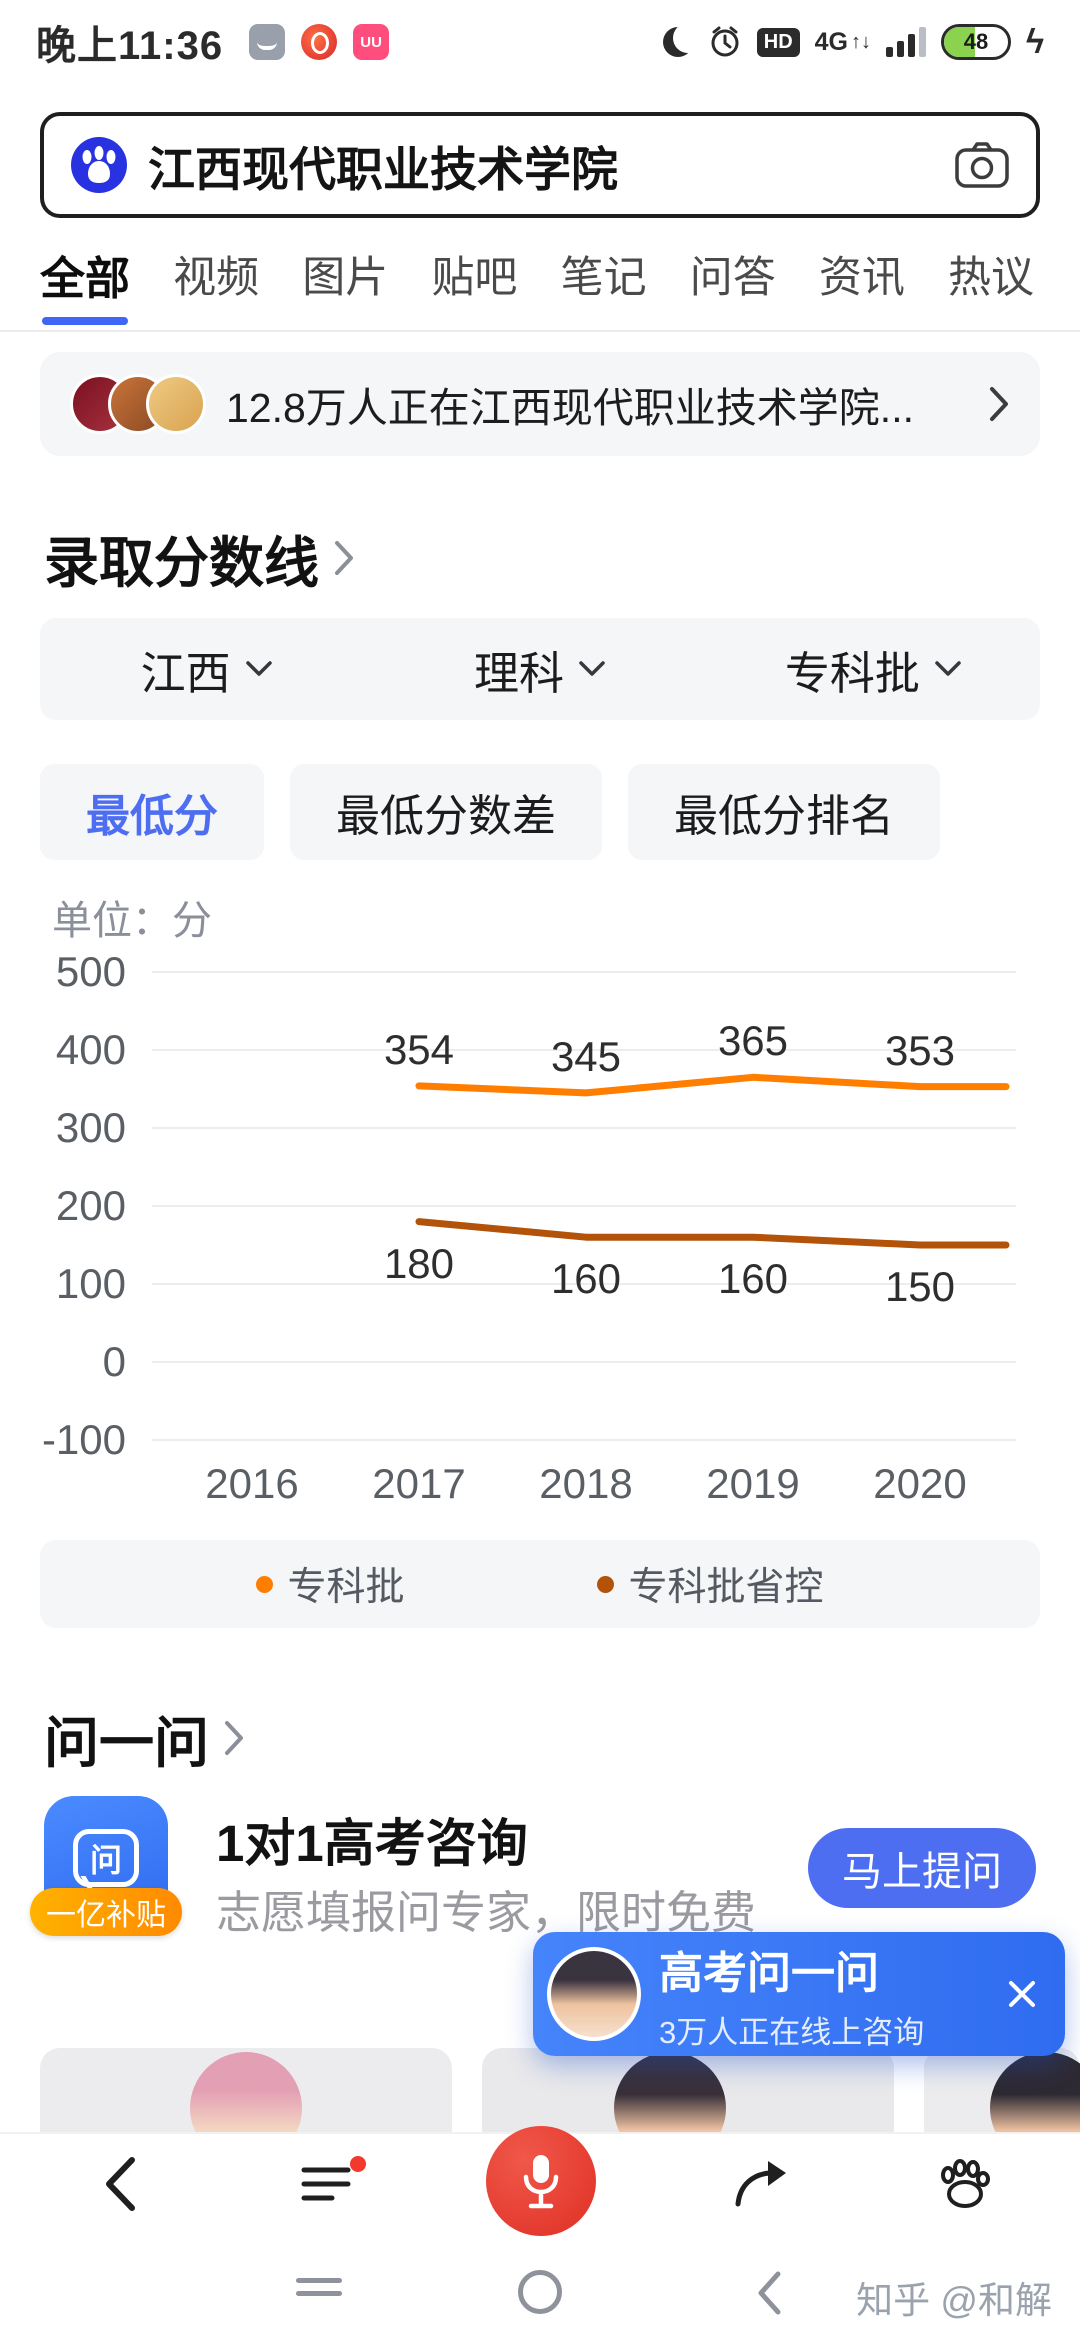 The image size is (1080, 2340). I want to click on tab-hot: 热议, so click(991, 278).